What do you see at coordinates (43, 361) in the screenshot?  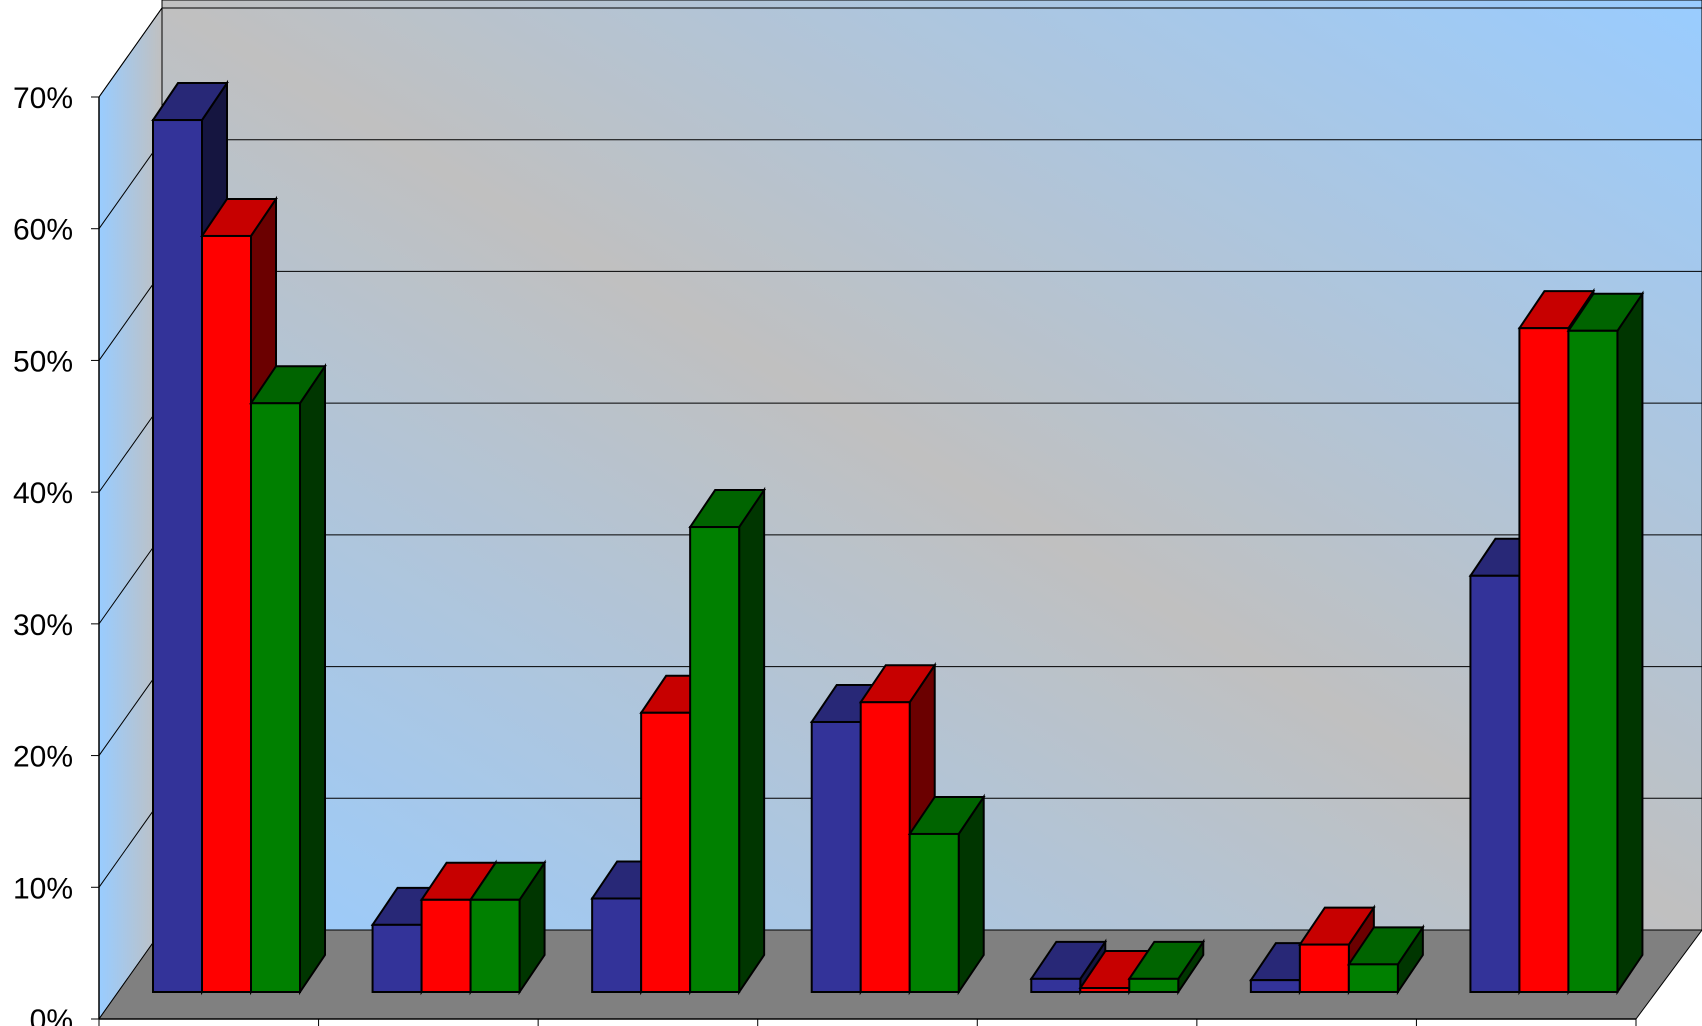 I see `y-tick-label: 50%` at bounding box center [43, 361].